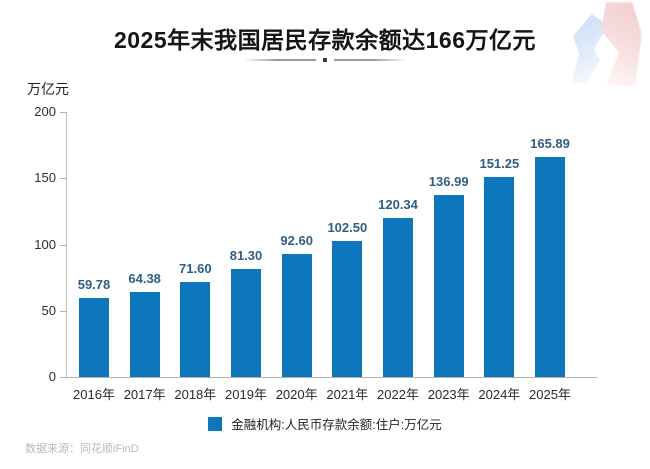  I want to click on title-divider, so click(325, 60).